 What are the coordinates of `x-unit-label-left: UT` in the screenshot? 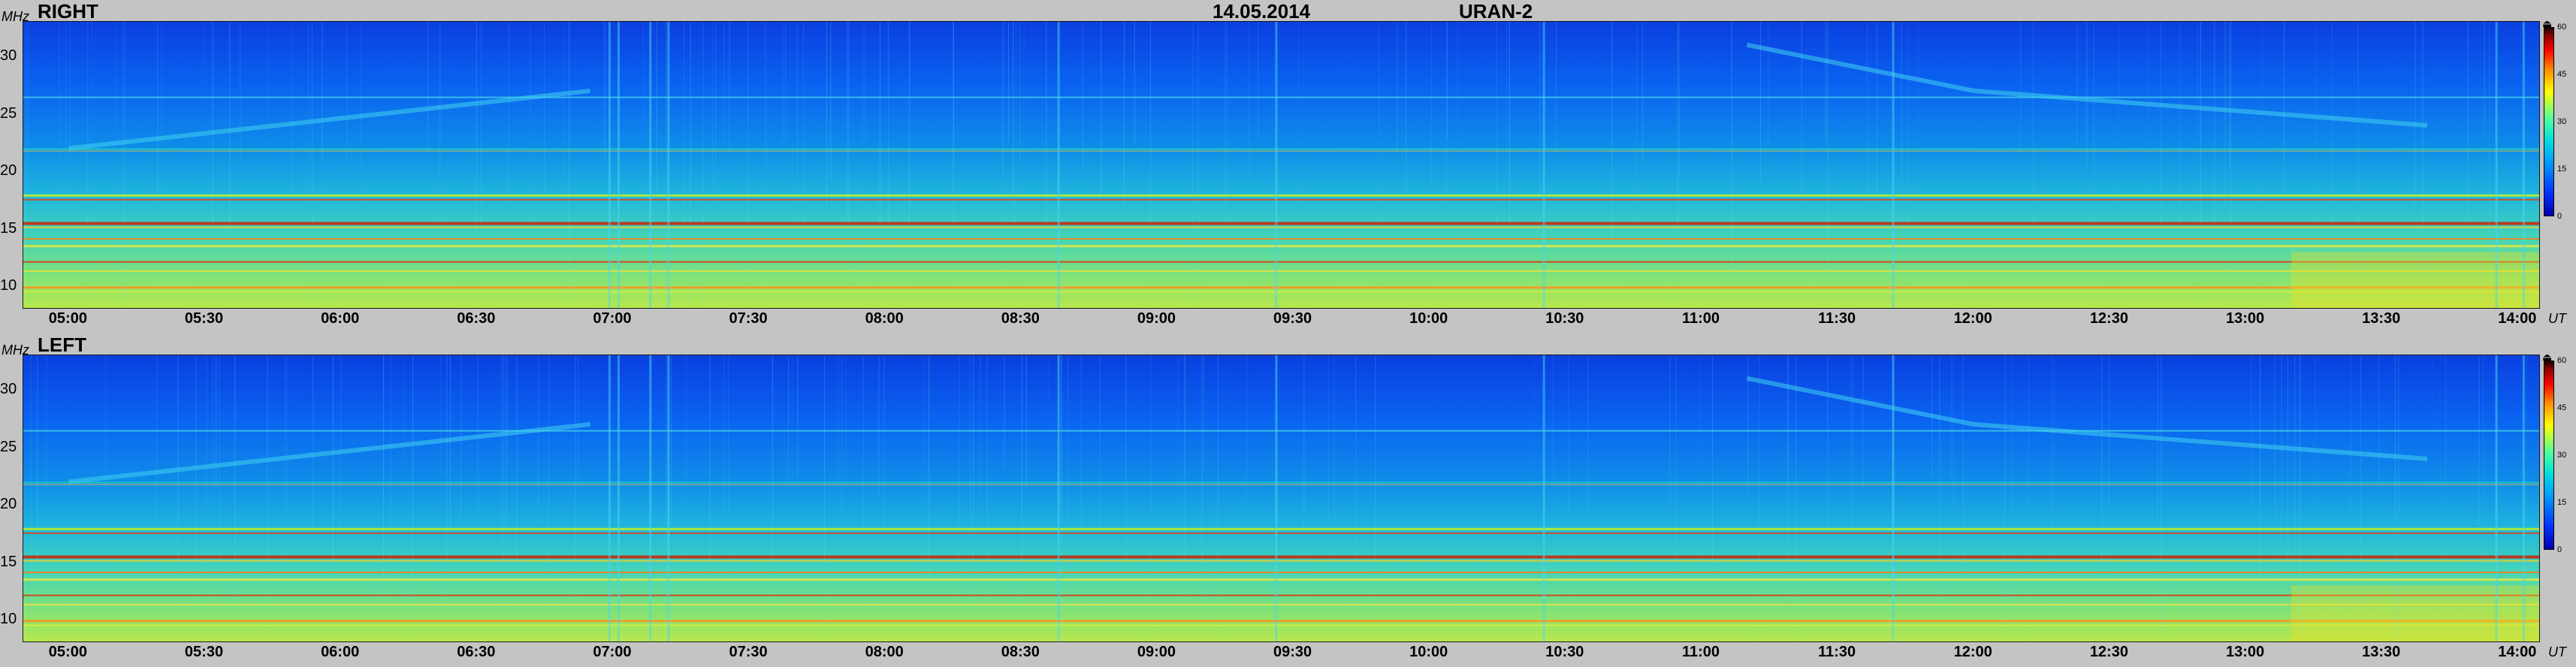 It's located at (2557, 651).